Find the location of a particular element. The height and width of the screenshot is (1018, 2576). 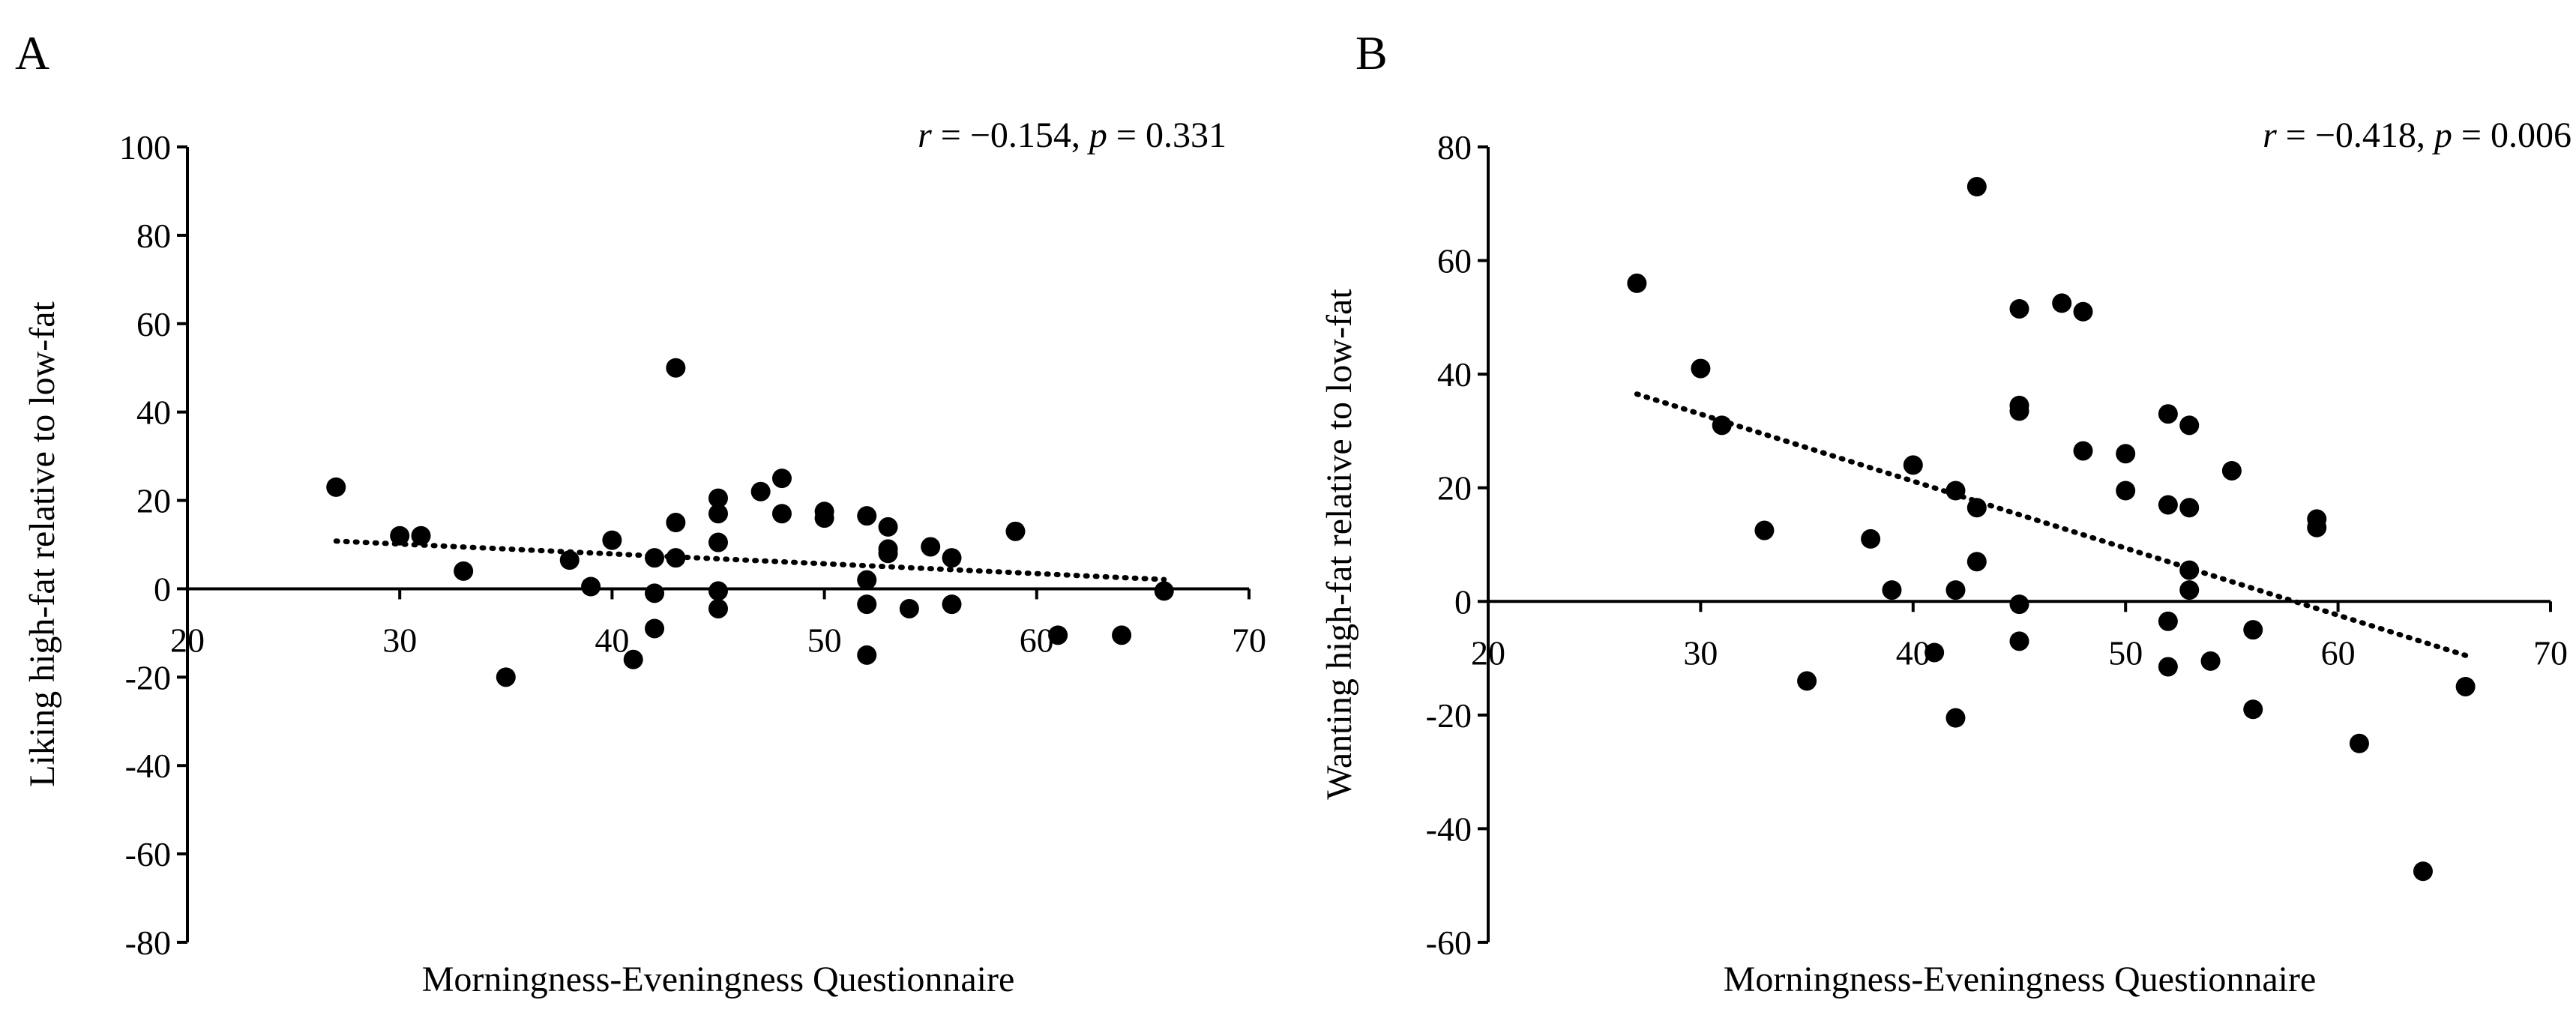

x-tick-label: 40 is located at coordinates (612, 640).